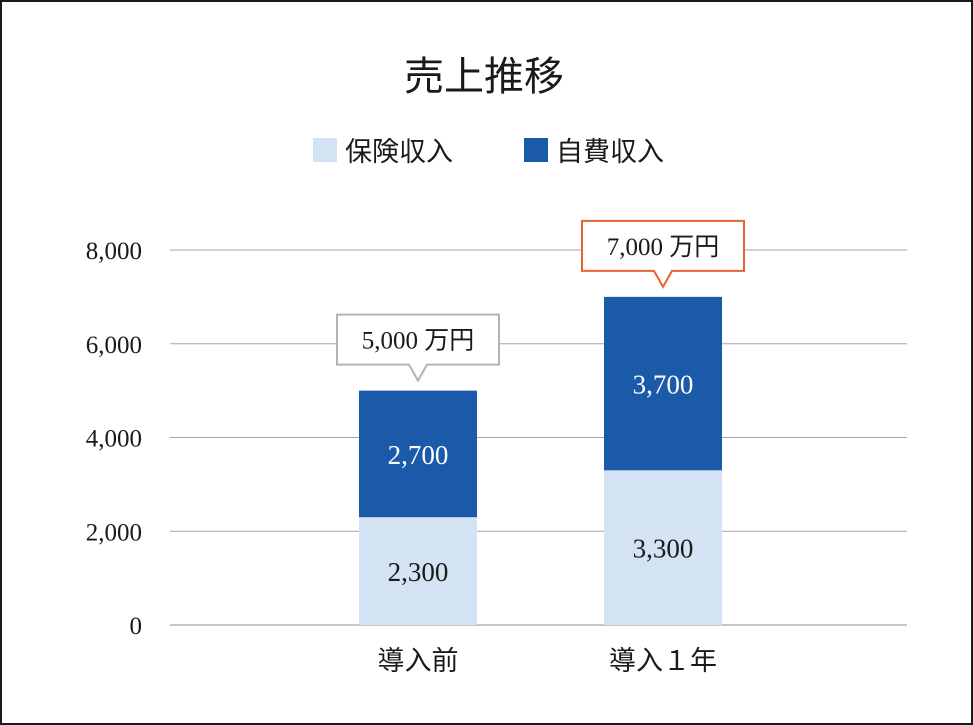  I want to click on x-tick-label: 導入１年, so click(663, 661).